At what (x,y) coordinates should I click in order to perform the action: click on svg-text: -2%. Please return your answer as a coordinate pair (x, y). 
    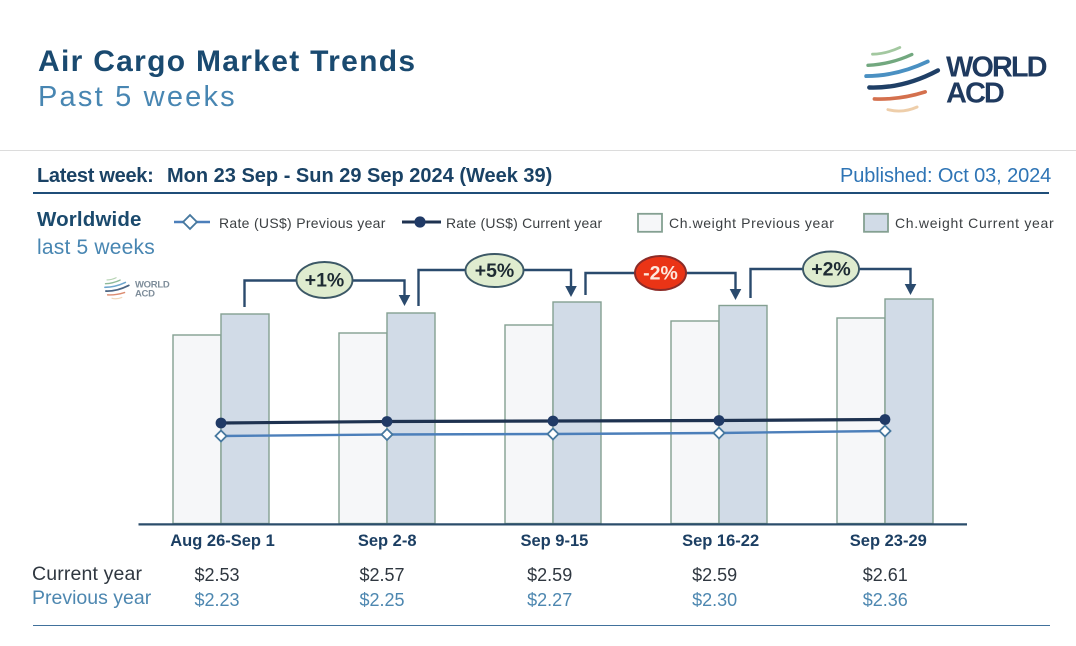
    Looking at the image, I should click on (660, 274).